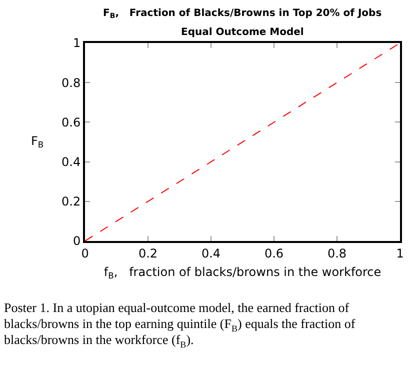  I want to click on y-tick-label: 0.8, so click(71, 83).